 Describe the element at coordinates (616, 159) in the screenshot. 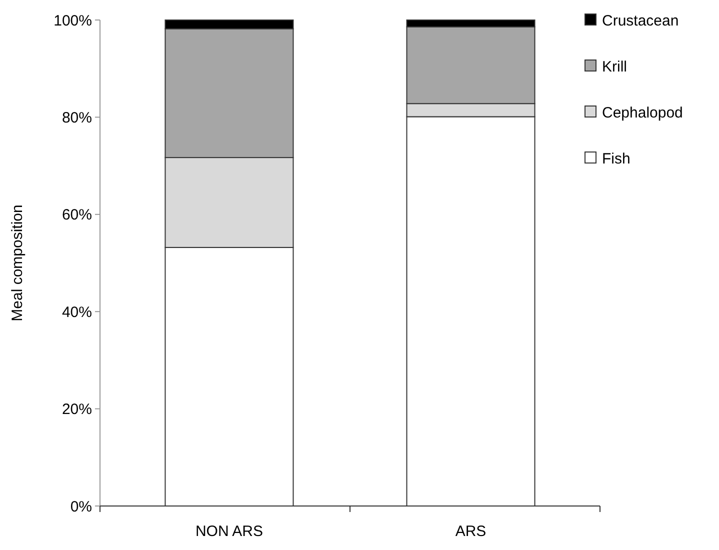

I see `legend-label: Fish` at that location.